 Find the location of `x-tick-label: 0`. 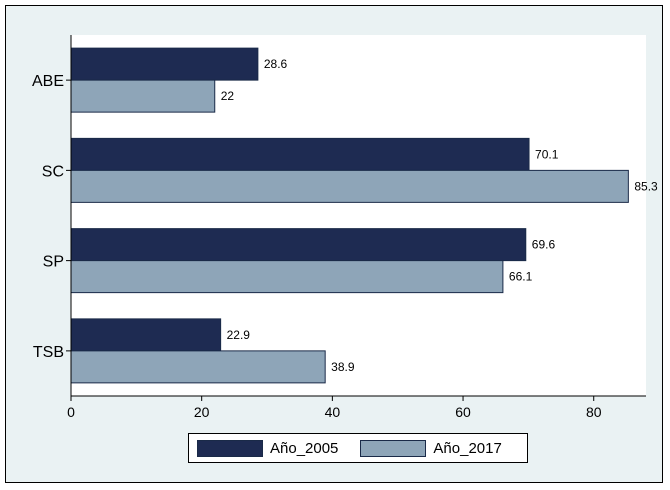

x-tick-label: 0 is located at coordinates (71, 412).